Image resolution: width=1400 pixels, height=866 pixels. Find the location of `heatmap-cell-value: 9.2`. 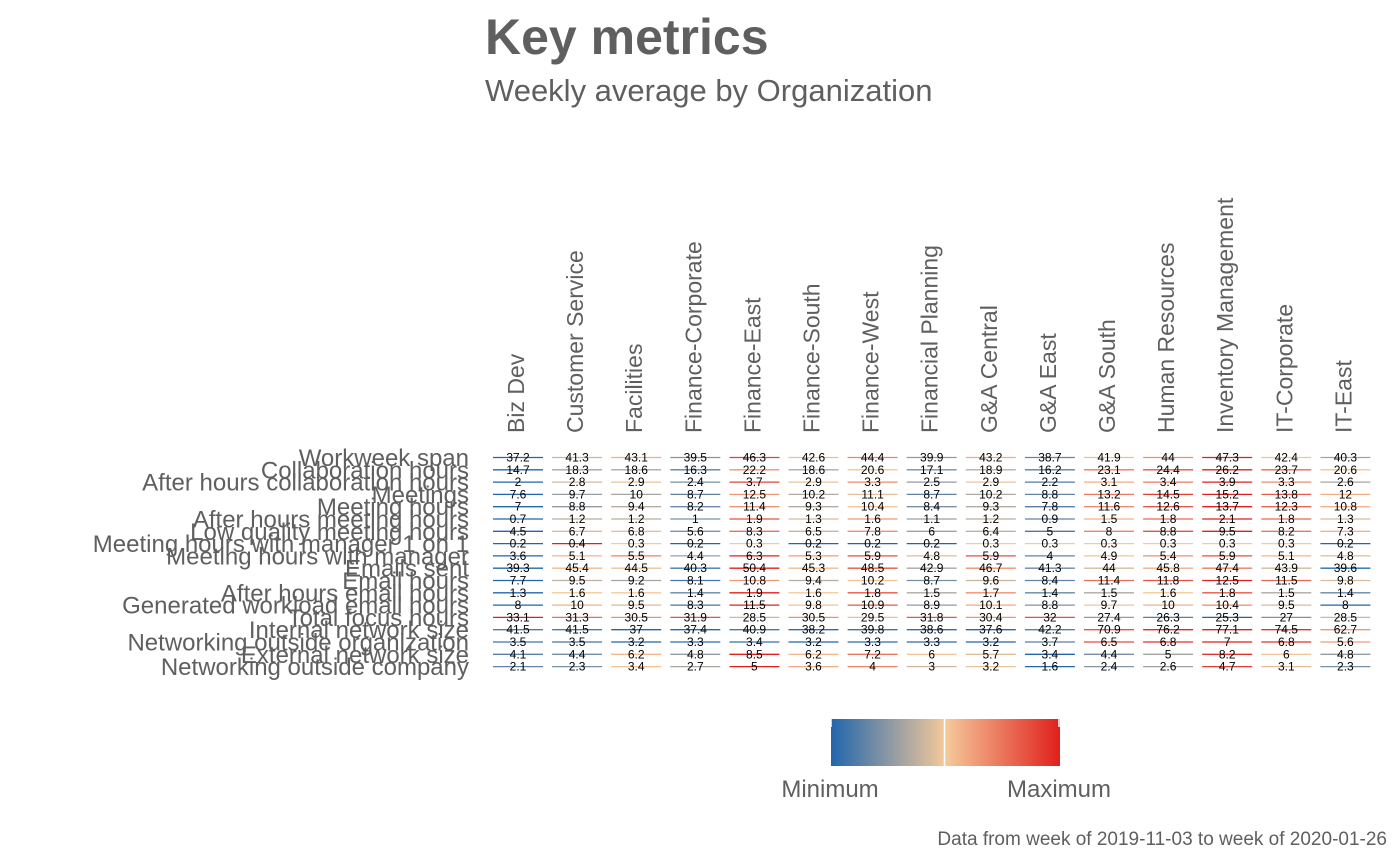

heatmap-cell-value: 9.2 is located at coordinates (636, 581).